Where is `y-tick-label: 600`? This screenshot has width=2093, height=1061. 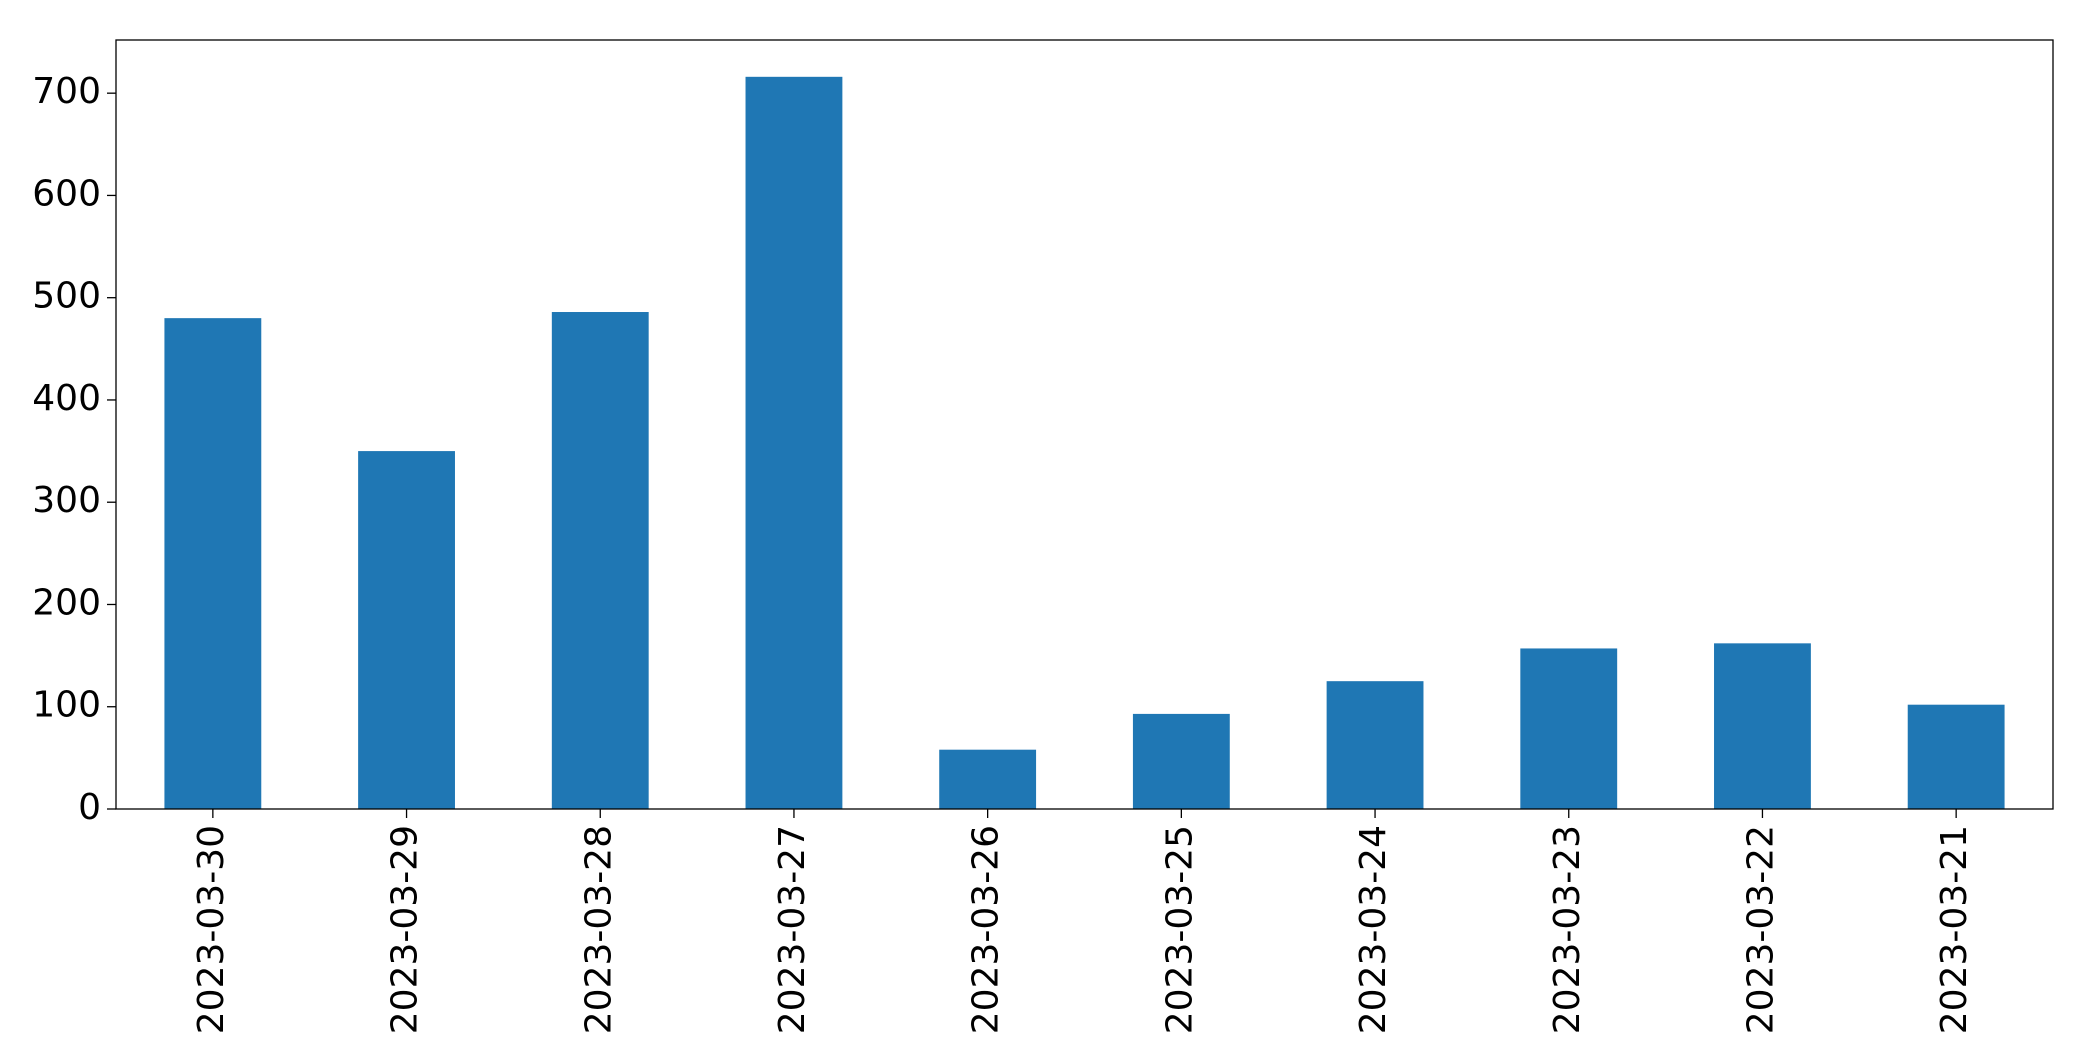 y-tick-label: 600 is located at coordinates (66, 193).